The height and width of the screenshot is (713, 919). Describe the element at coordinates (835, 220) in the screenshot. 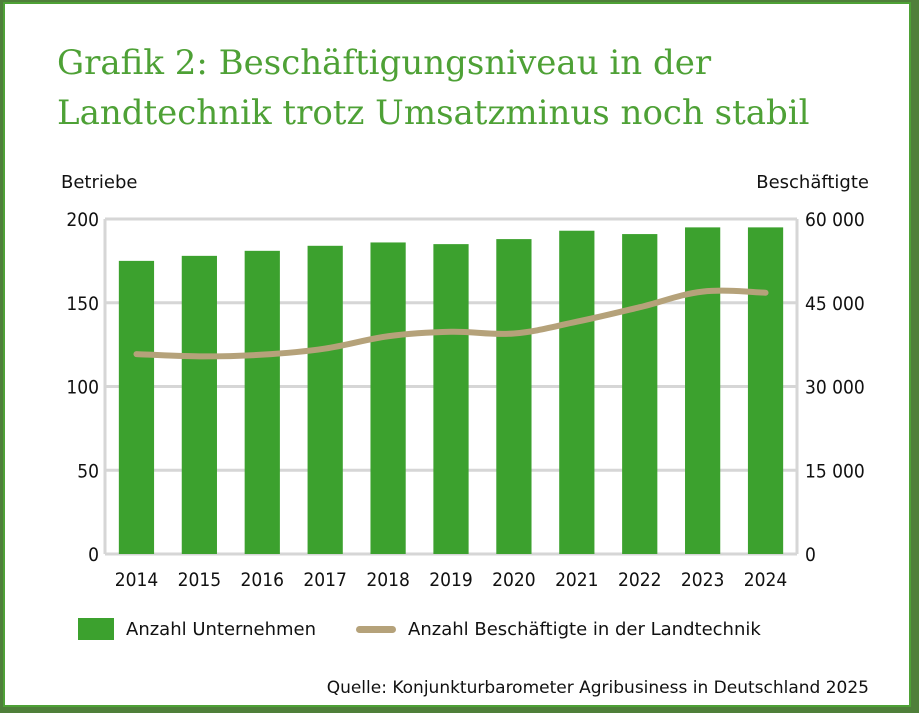

I see `right-tick-label: 60 000` at that location.